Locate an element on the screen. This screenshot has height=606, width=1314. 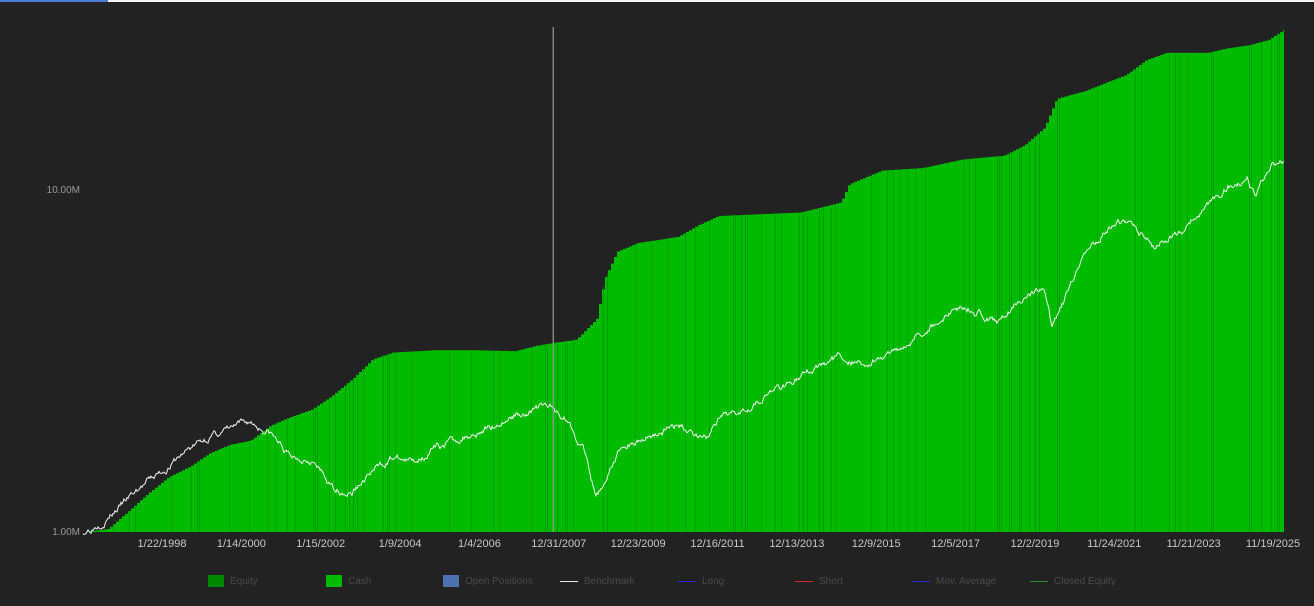
legend-label: Short is located at coordinates (831, 581).